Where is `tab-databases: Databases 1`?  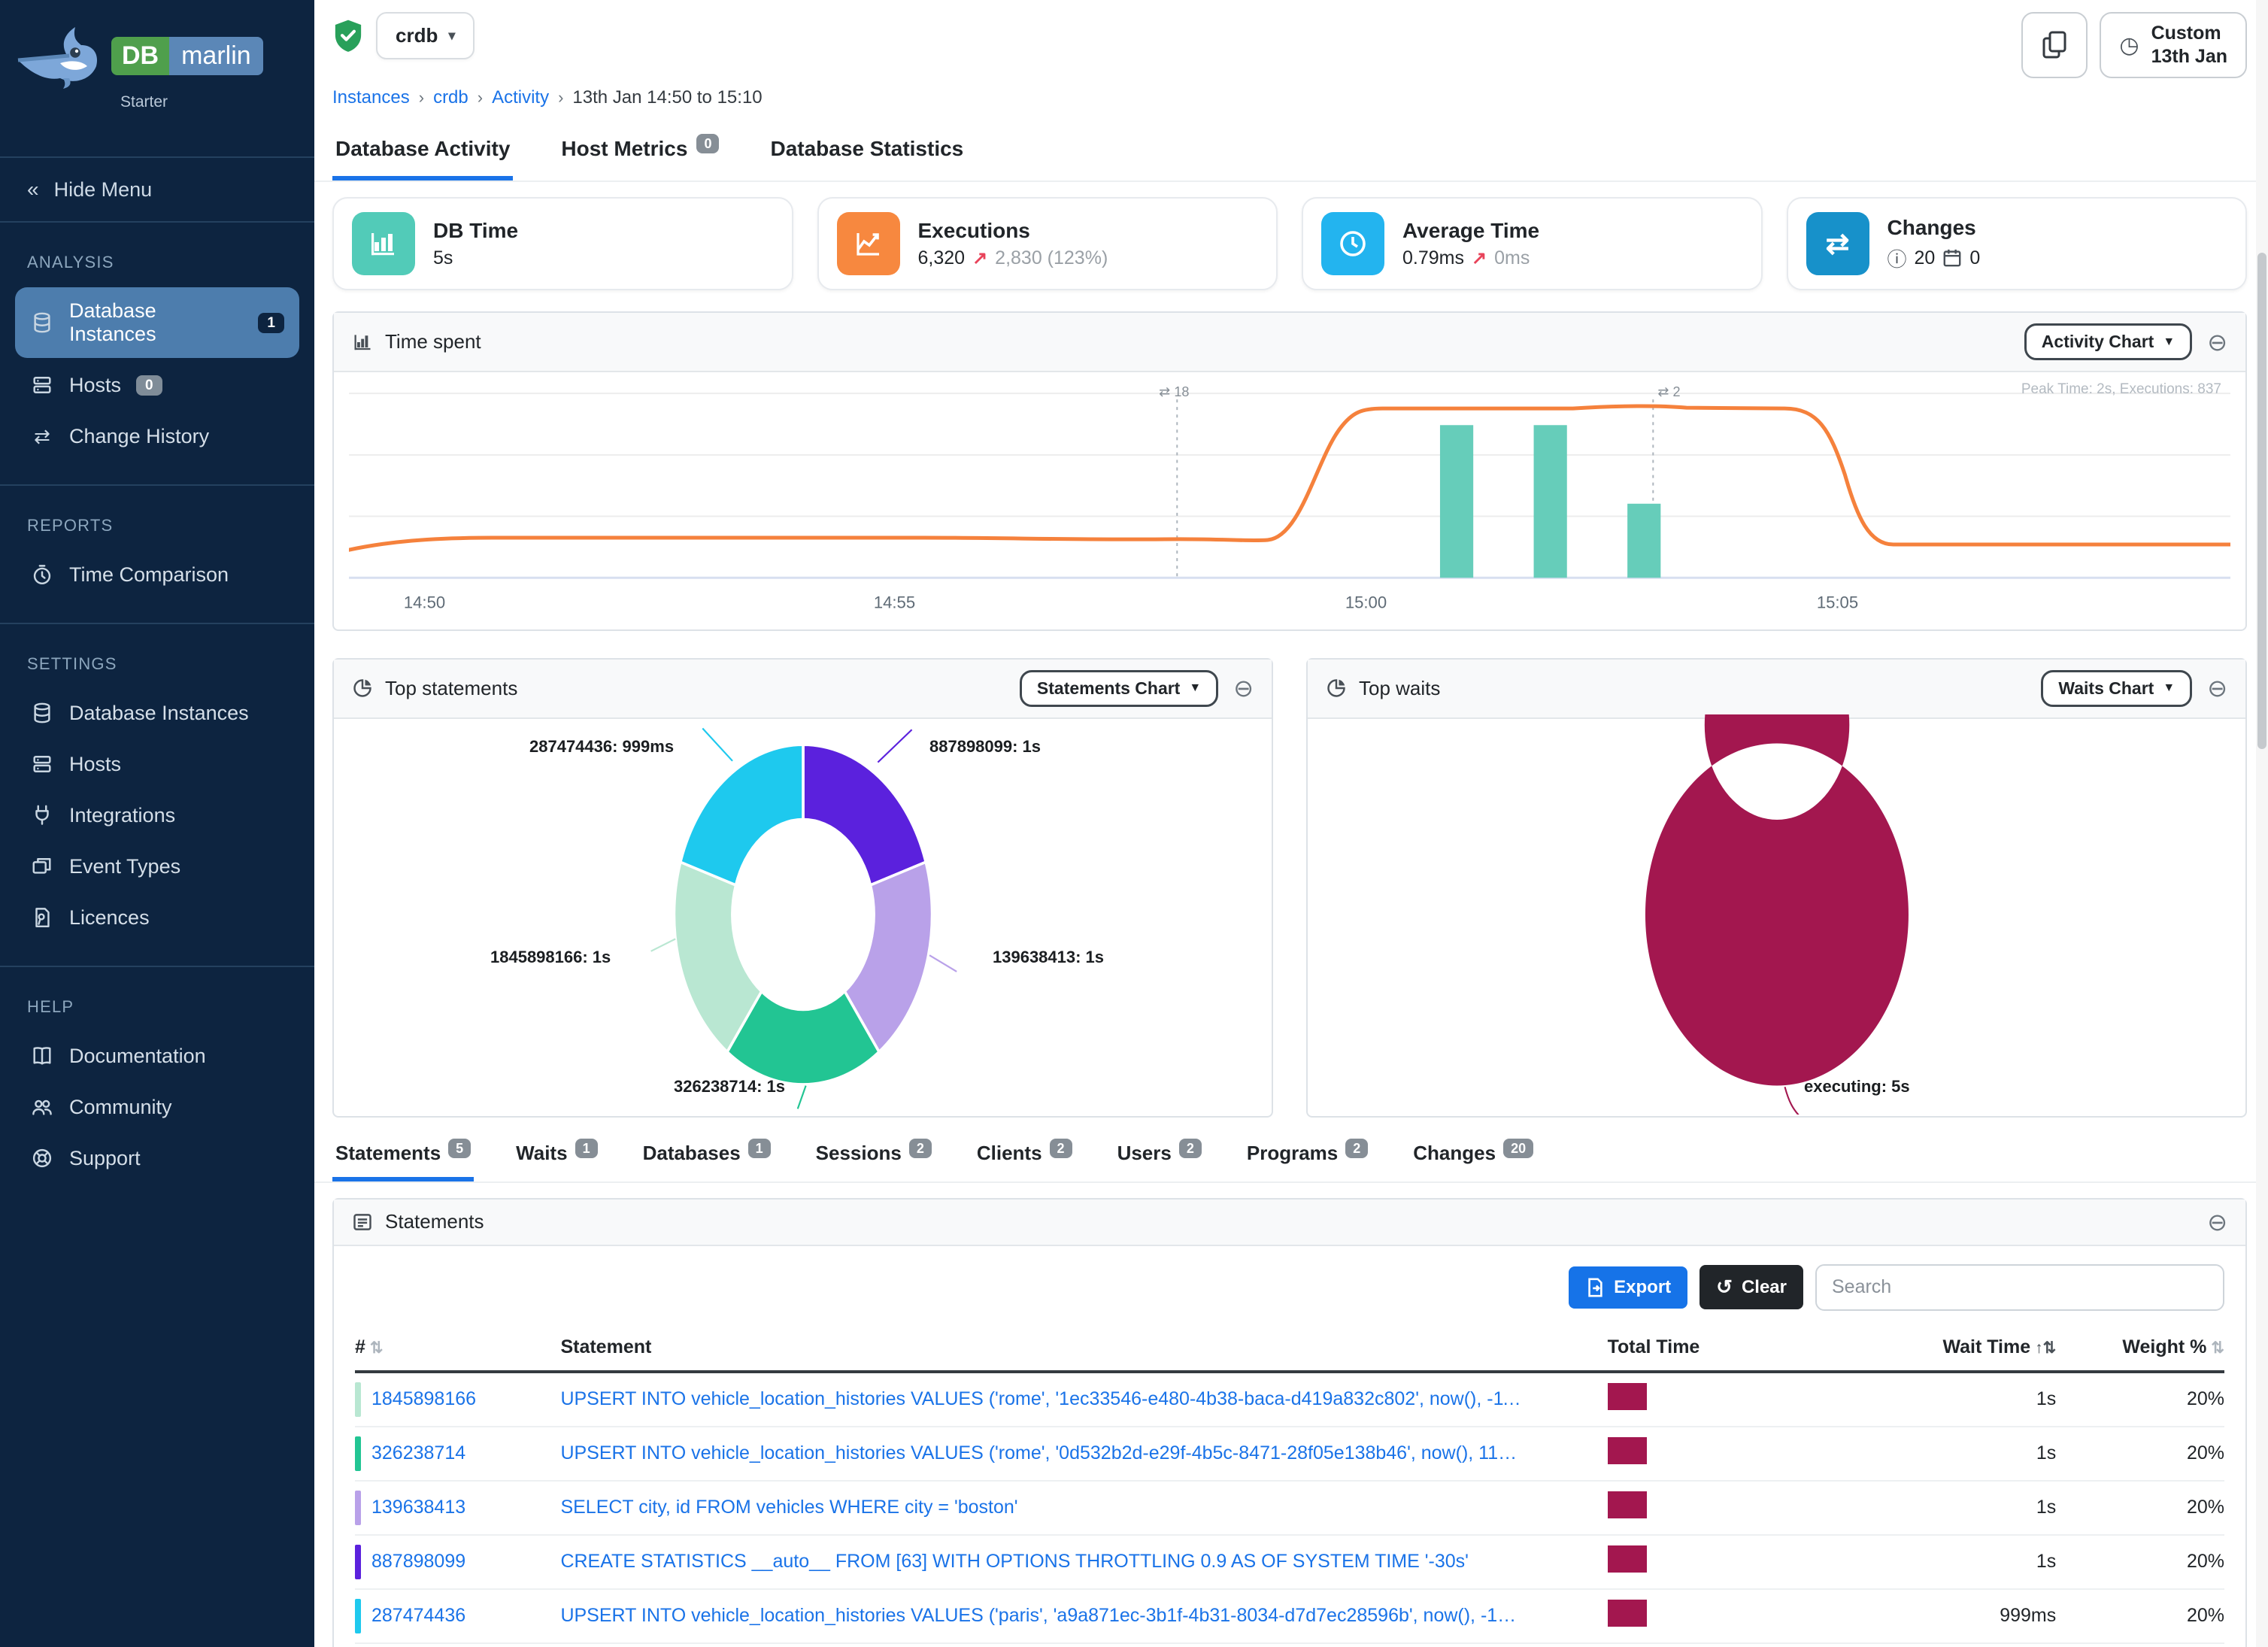 tab-databases: Databases 1 is located at coordinates (707, 1157).